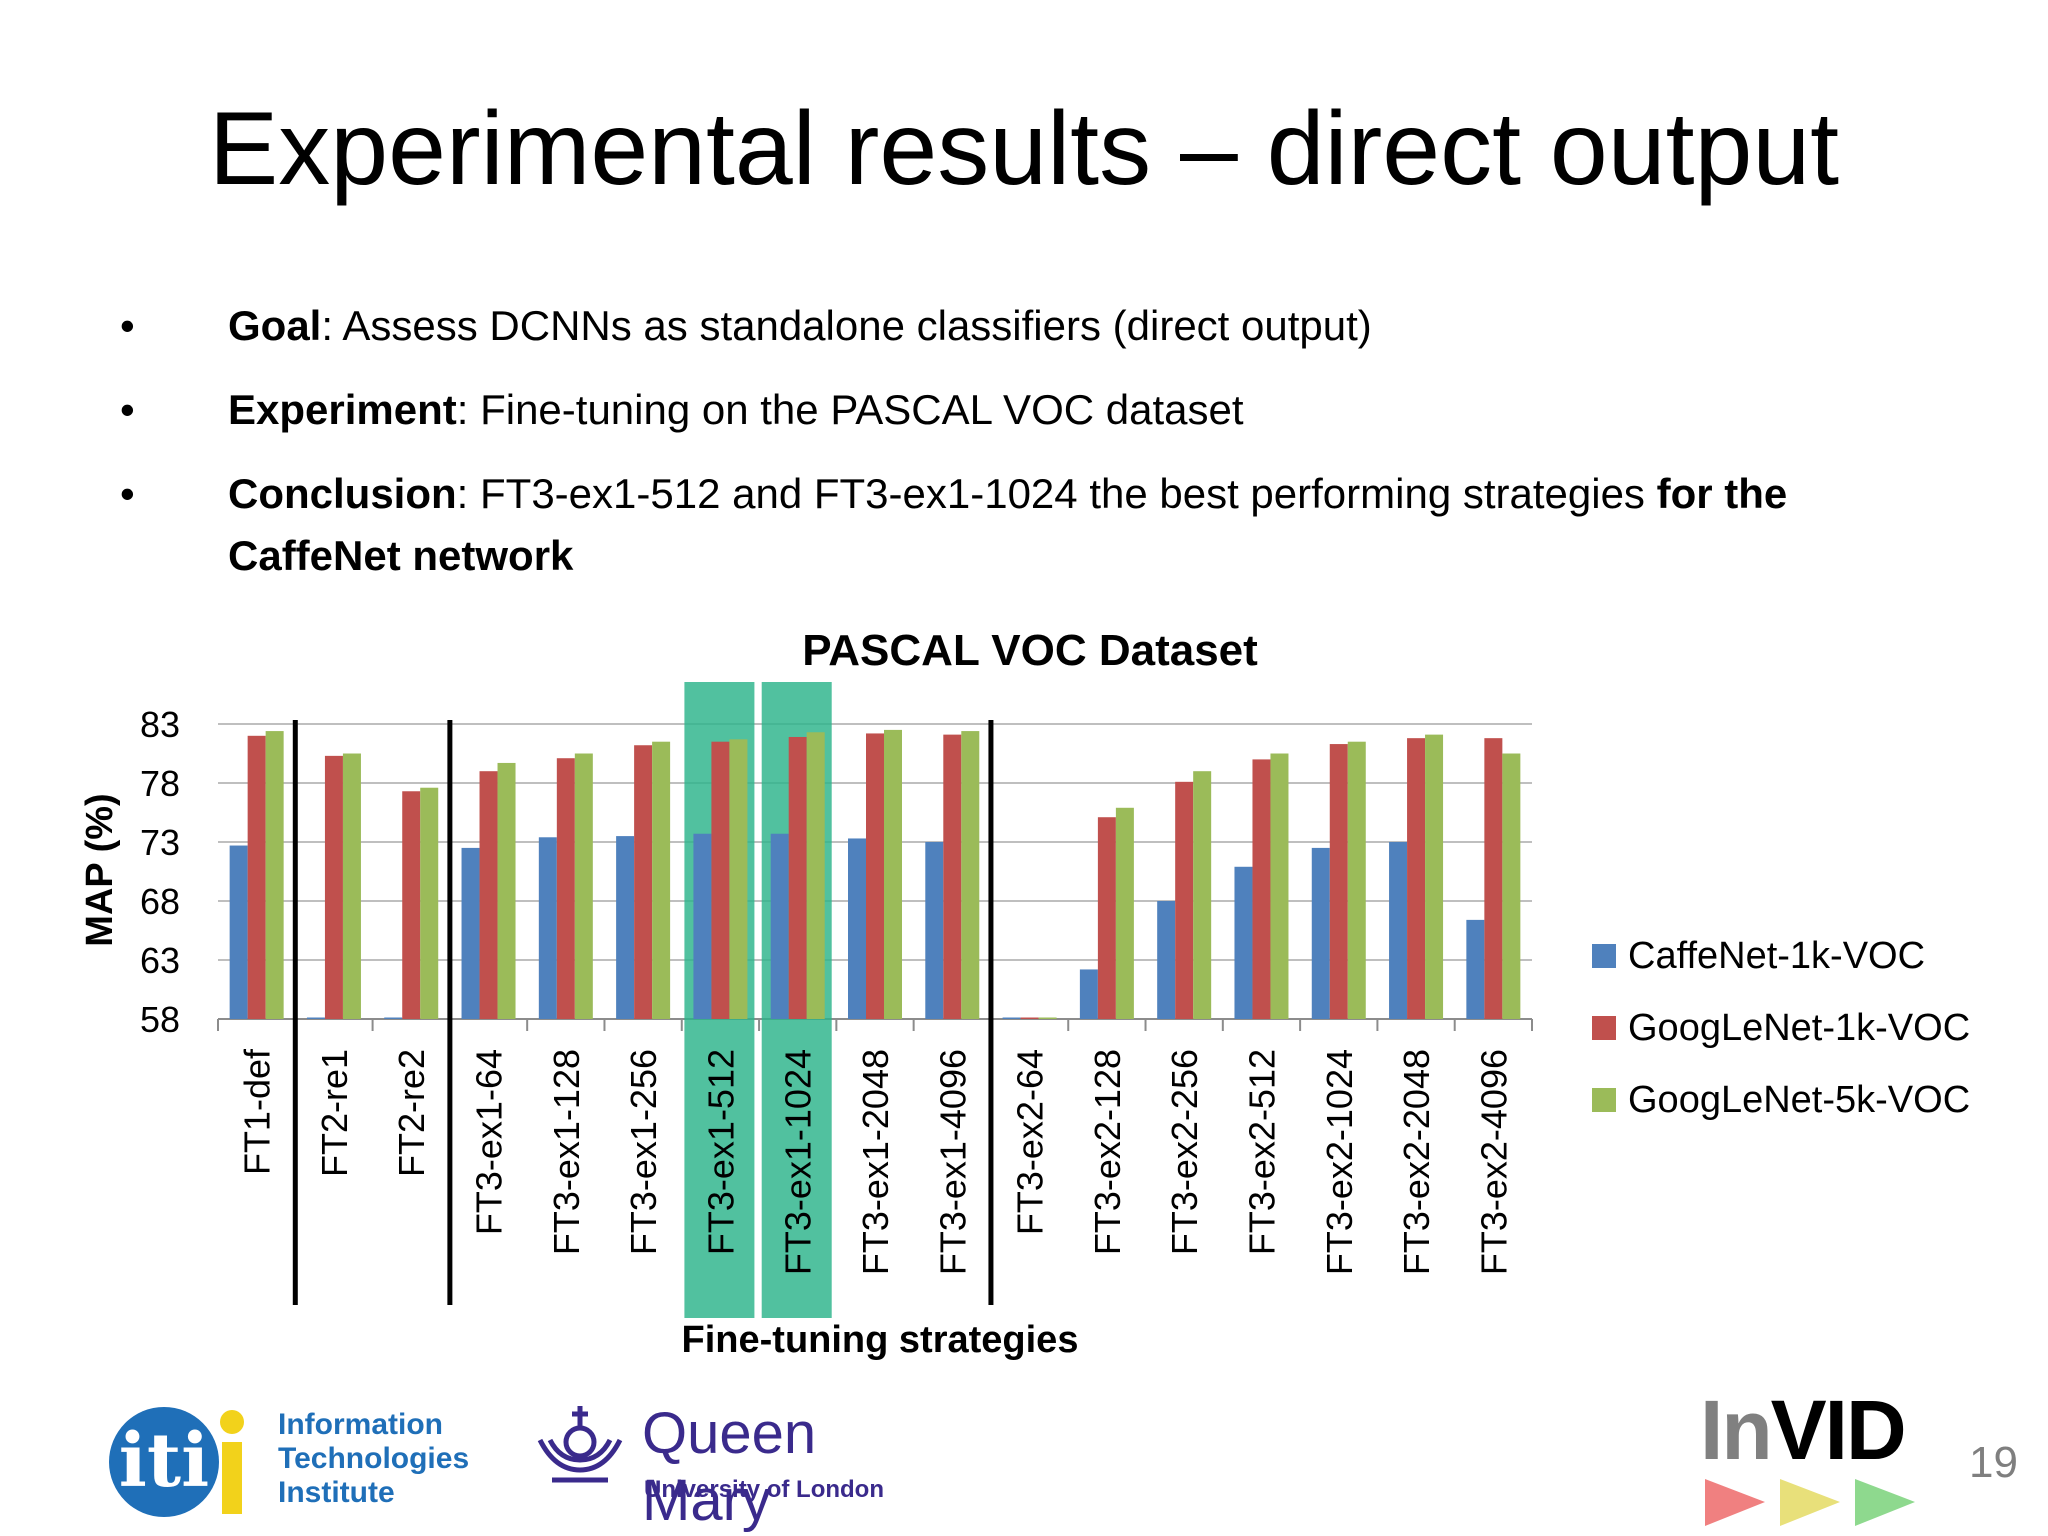 Image resolution: width=2048 pixels, height=1536 pixels. I want to click on iti-logo: iti Information Technologies Institute, so click(294, 1462).